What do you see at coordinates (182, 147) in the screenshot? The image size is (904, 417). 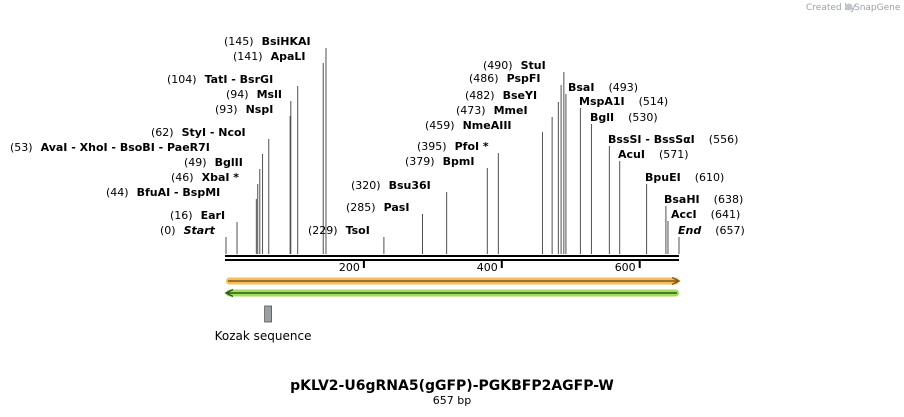 I see `enzyme-alias: - PaeR7I` at bounding box center [182, 147].